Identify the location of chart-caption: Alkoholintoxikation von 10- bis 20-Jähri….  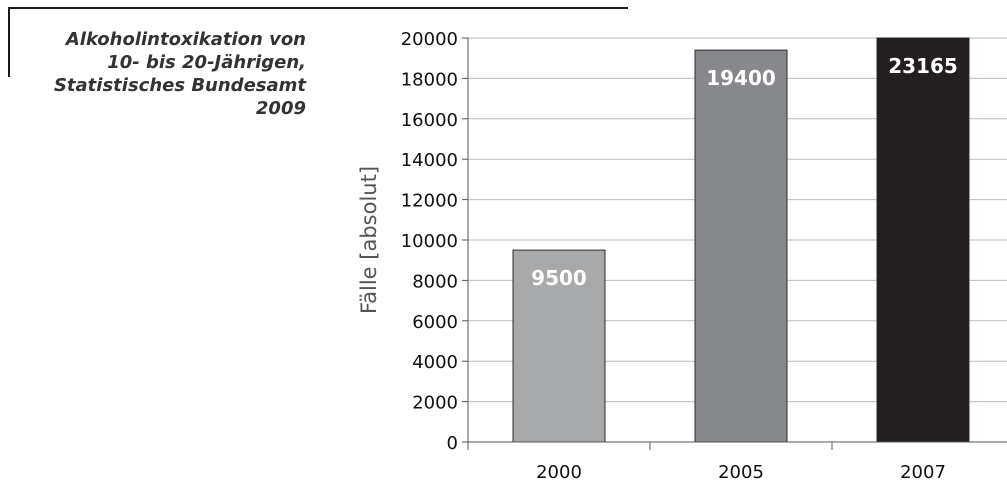
(168, 74).